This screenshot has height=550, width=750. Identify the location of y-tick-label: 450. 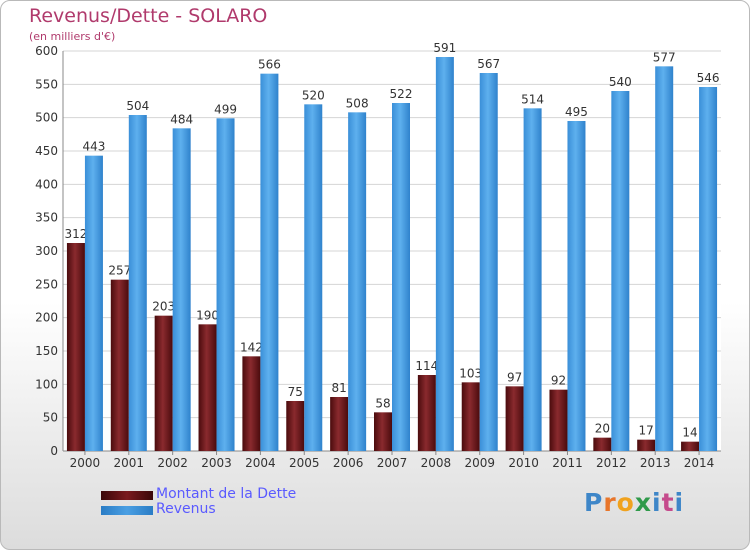
(46, 151).